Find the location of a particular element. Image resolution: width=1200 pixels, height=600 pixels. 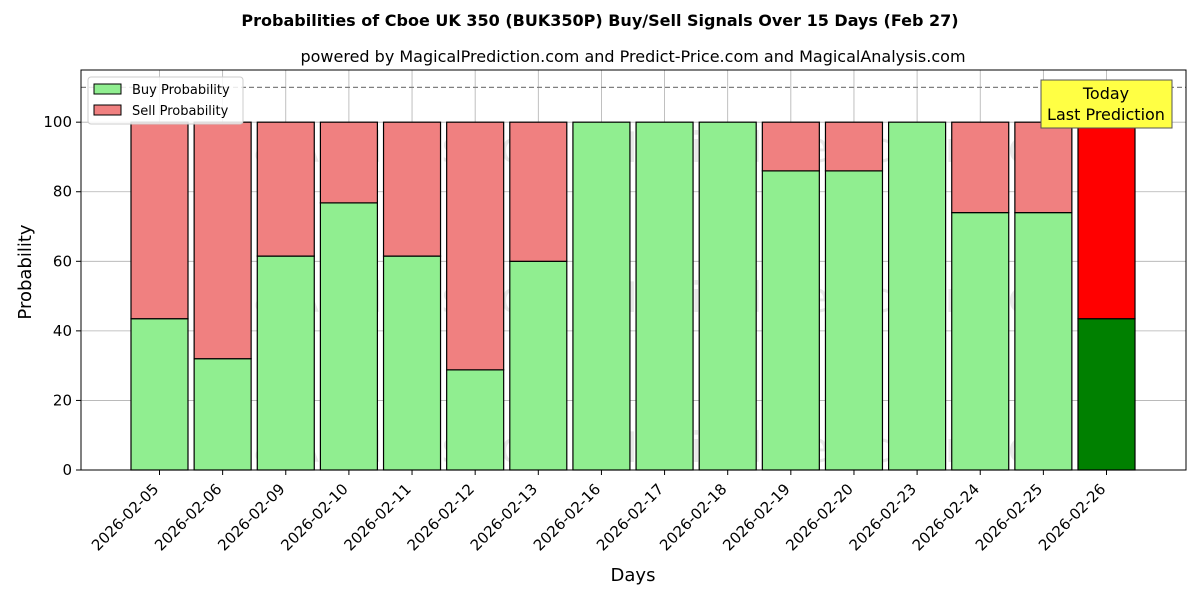

legend-label: Buy Probability is located at coordinates (181, 90).